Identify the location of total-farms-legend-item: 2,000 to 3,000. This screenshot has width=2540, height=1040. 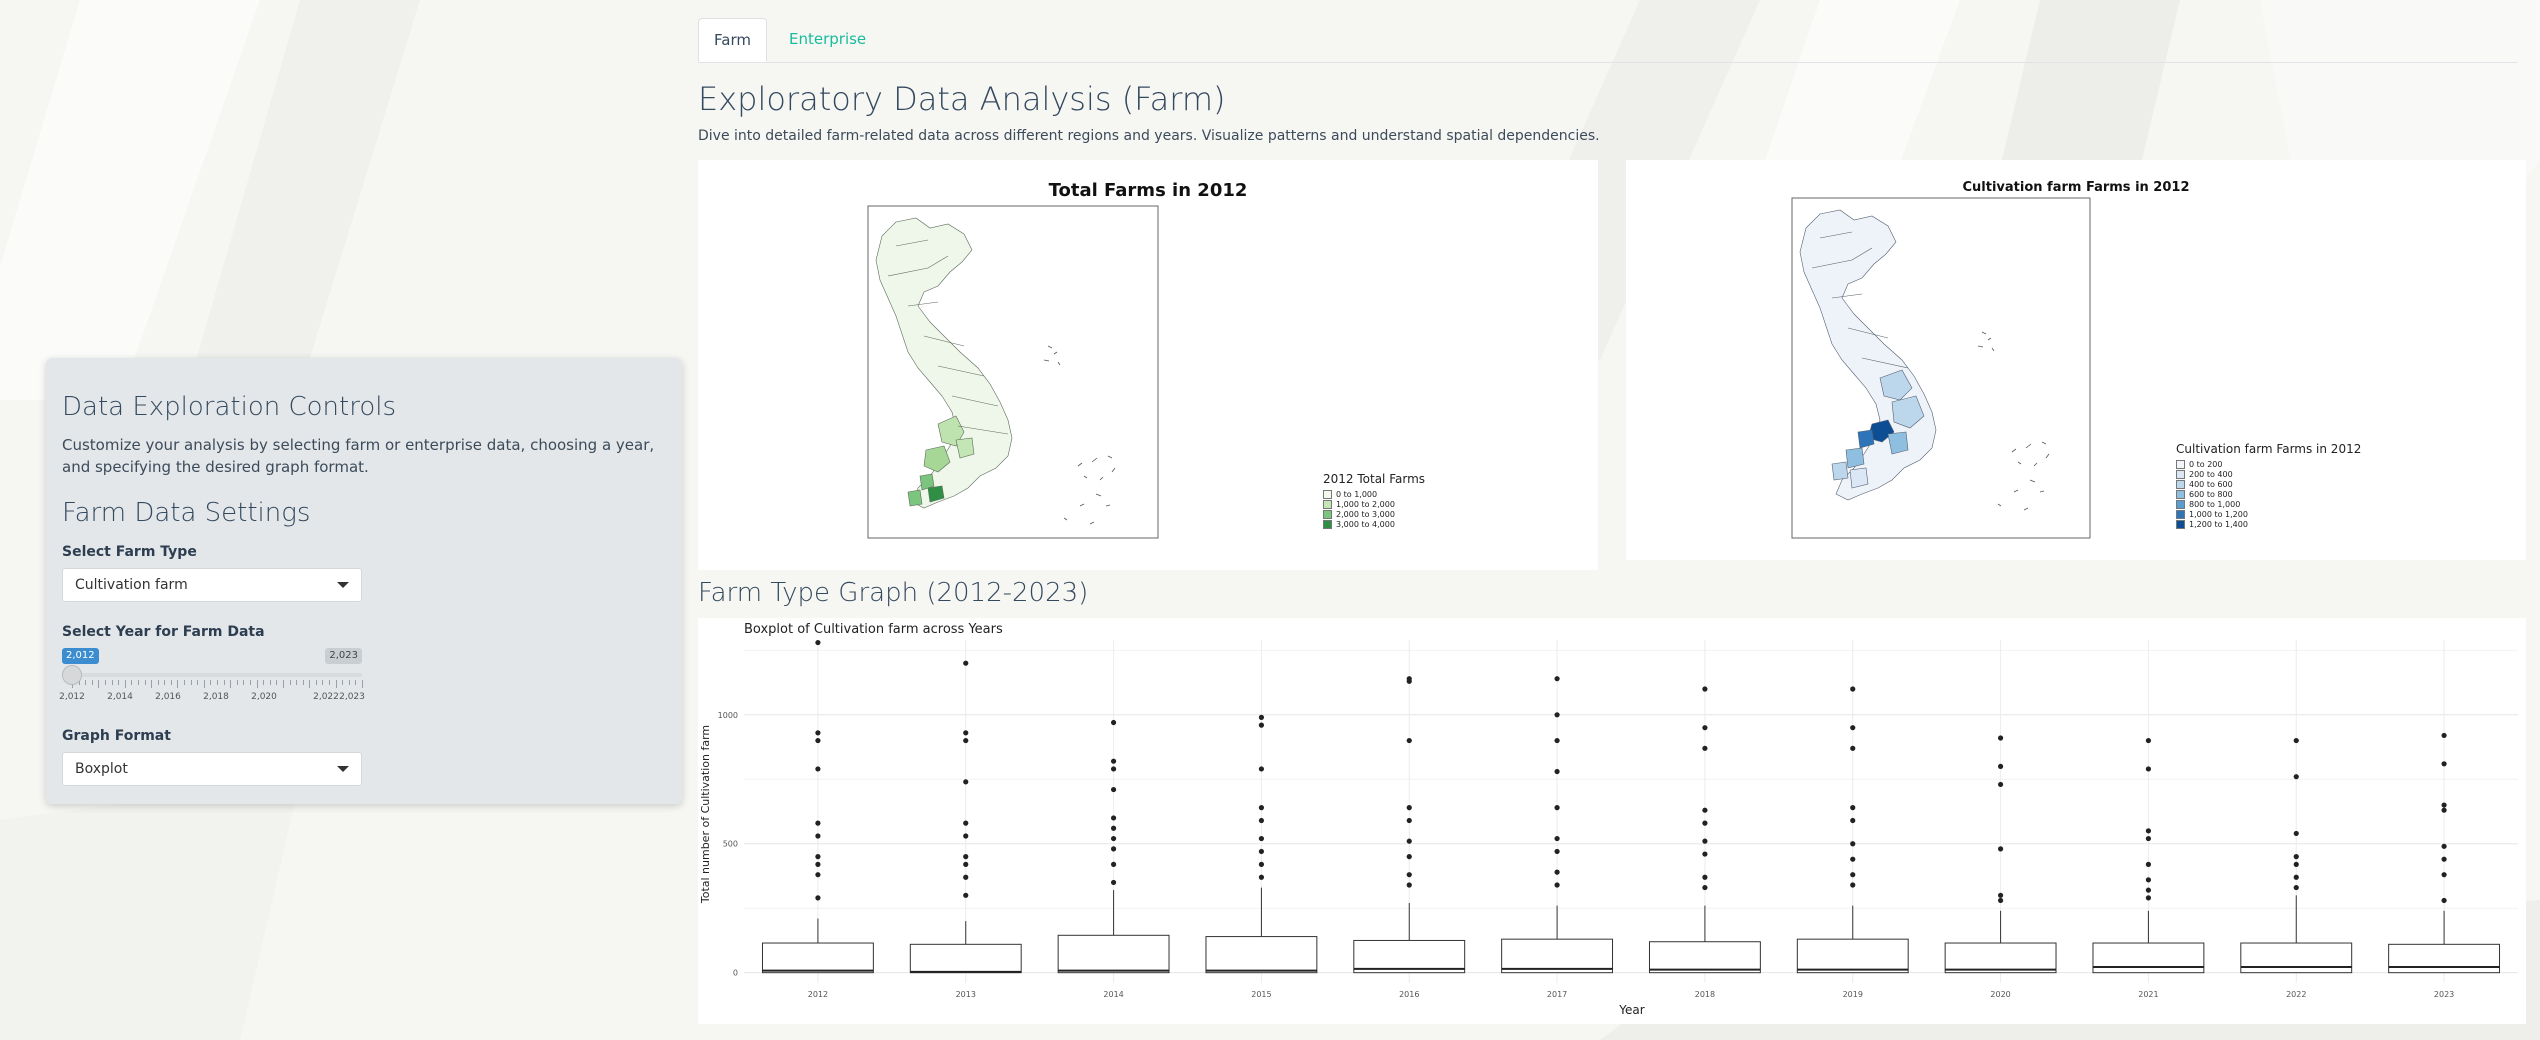
(1374, 514).